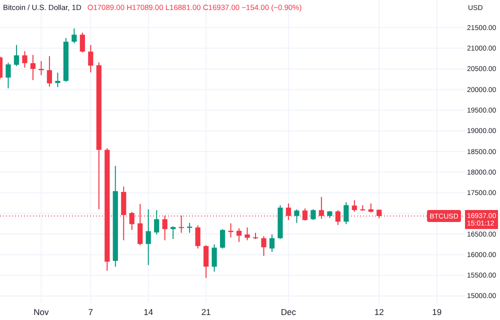 This screenshot has height=320, width=500. I want to click on x-tick-label: 21, so click(206, 312).